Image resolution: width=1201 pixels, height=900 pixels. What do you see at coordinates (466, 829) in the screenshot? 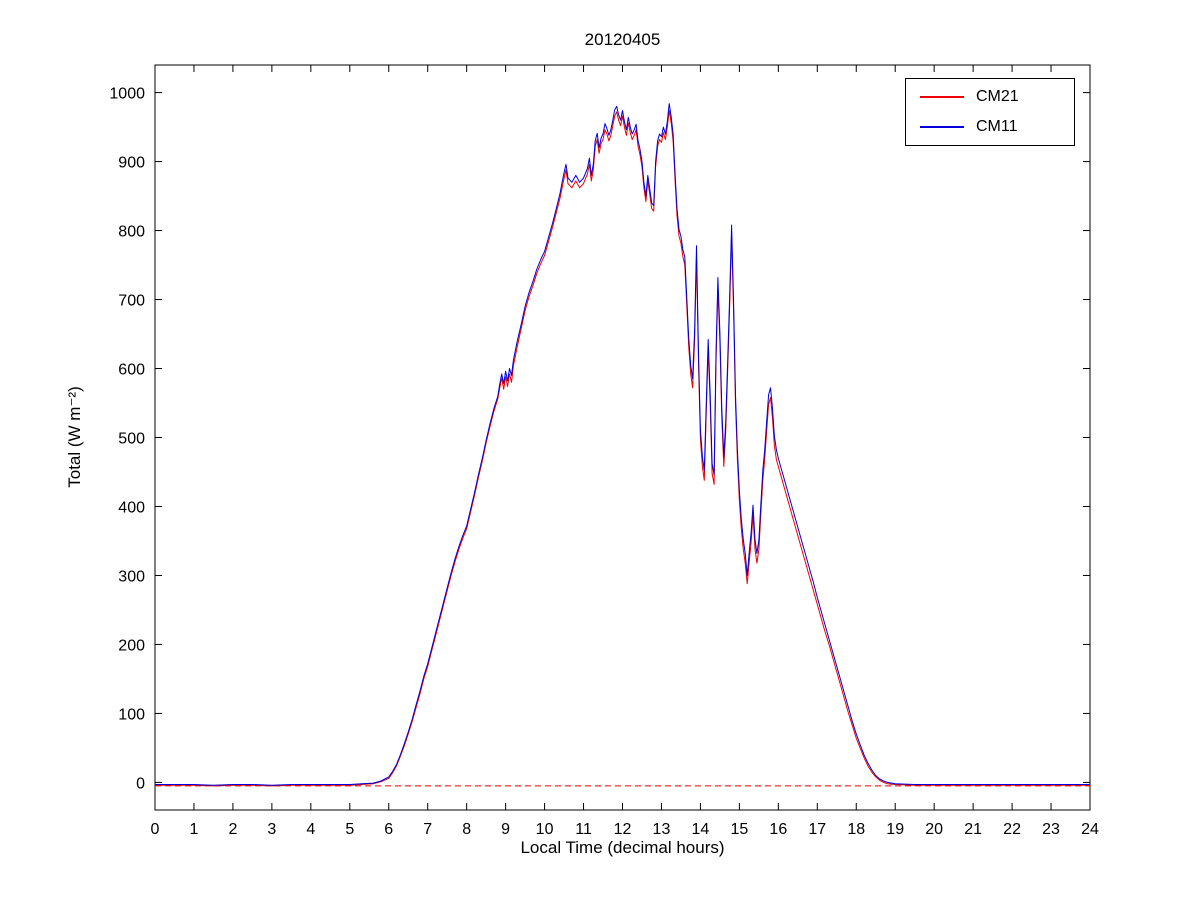
I see `x-tick-label: 8` at bounding box center [466, 829].